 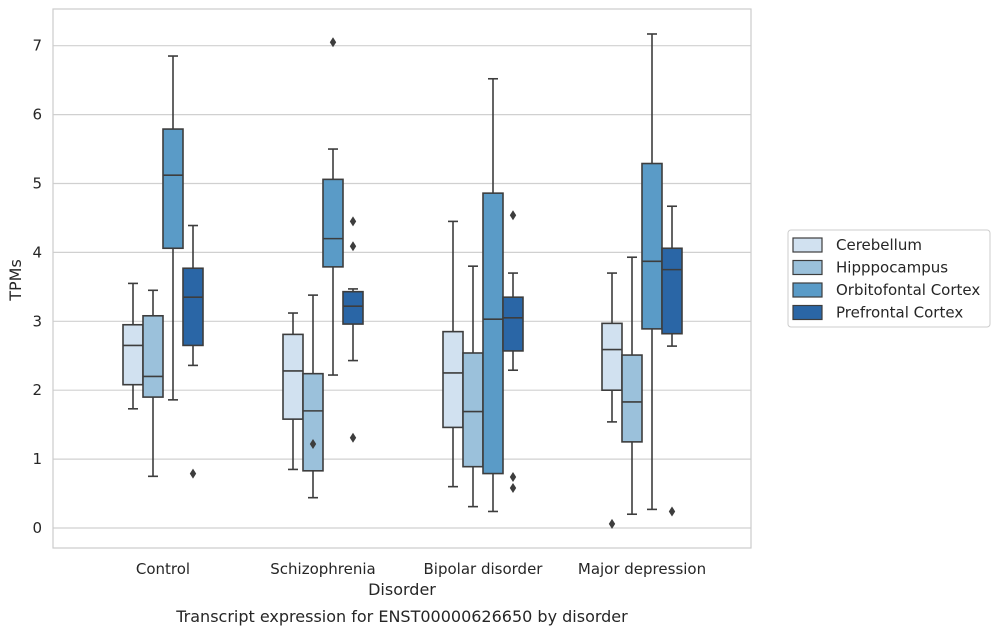 What do you see at coordinates (402, 589) in the screenshot?
I see `x-axis-label: Disorder` at bounding box center [402, 589].